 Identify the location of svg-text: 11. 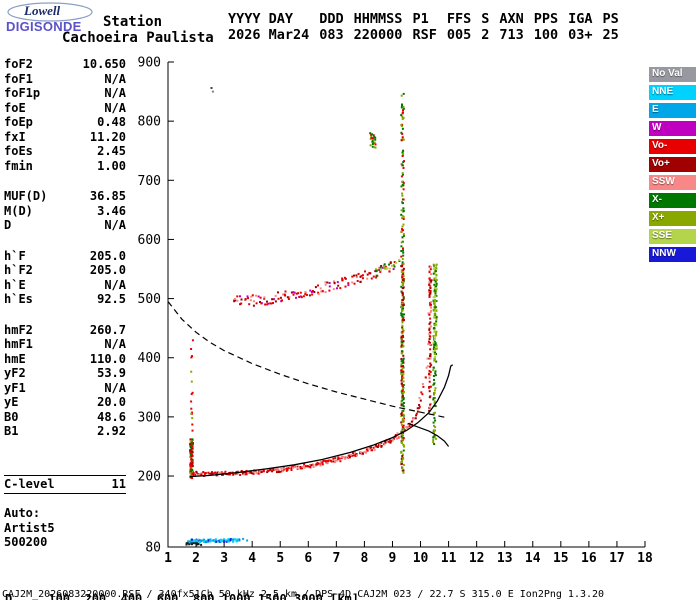
(449, 558).